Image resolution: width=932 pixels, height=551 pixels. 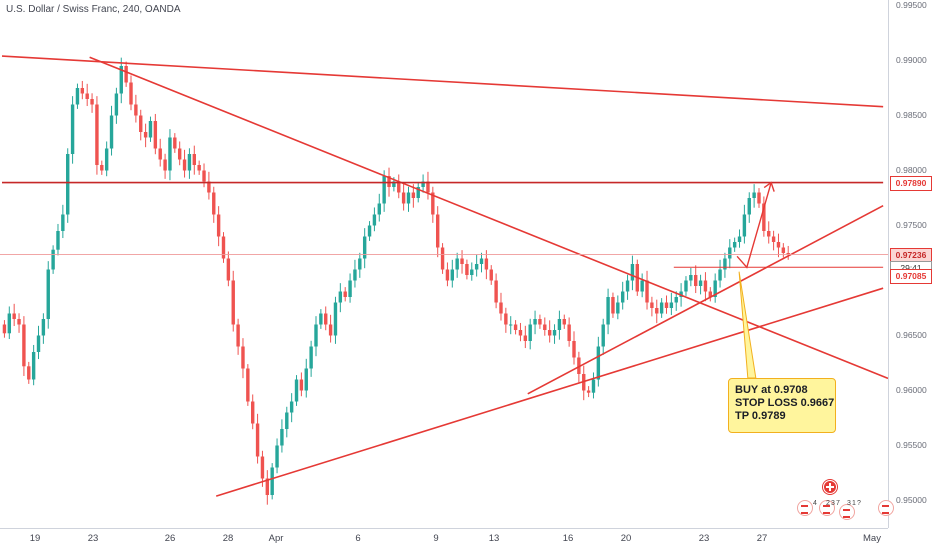 What do you see at coordinates (911, 499) in the screenshot?
I see `price-tick-label: 0.95000` at bounding box center [911, 499].